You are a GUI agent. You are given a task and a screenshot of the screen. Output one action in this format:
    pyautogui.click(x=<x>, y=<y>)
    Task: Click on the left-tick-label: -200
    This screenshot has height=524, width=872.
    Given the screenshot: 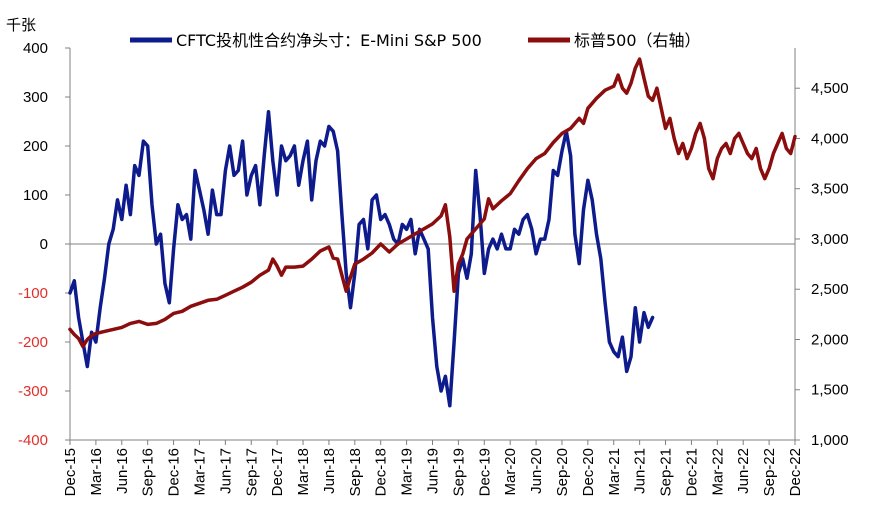 What is the action you would take?
    pyautogui.click(x=33, y=342)
    